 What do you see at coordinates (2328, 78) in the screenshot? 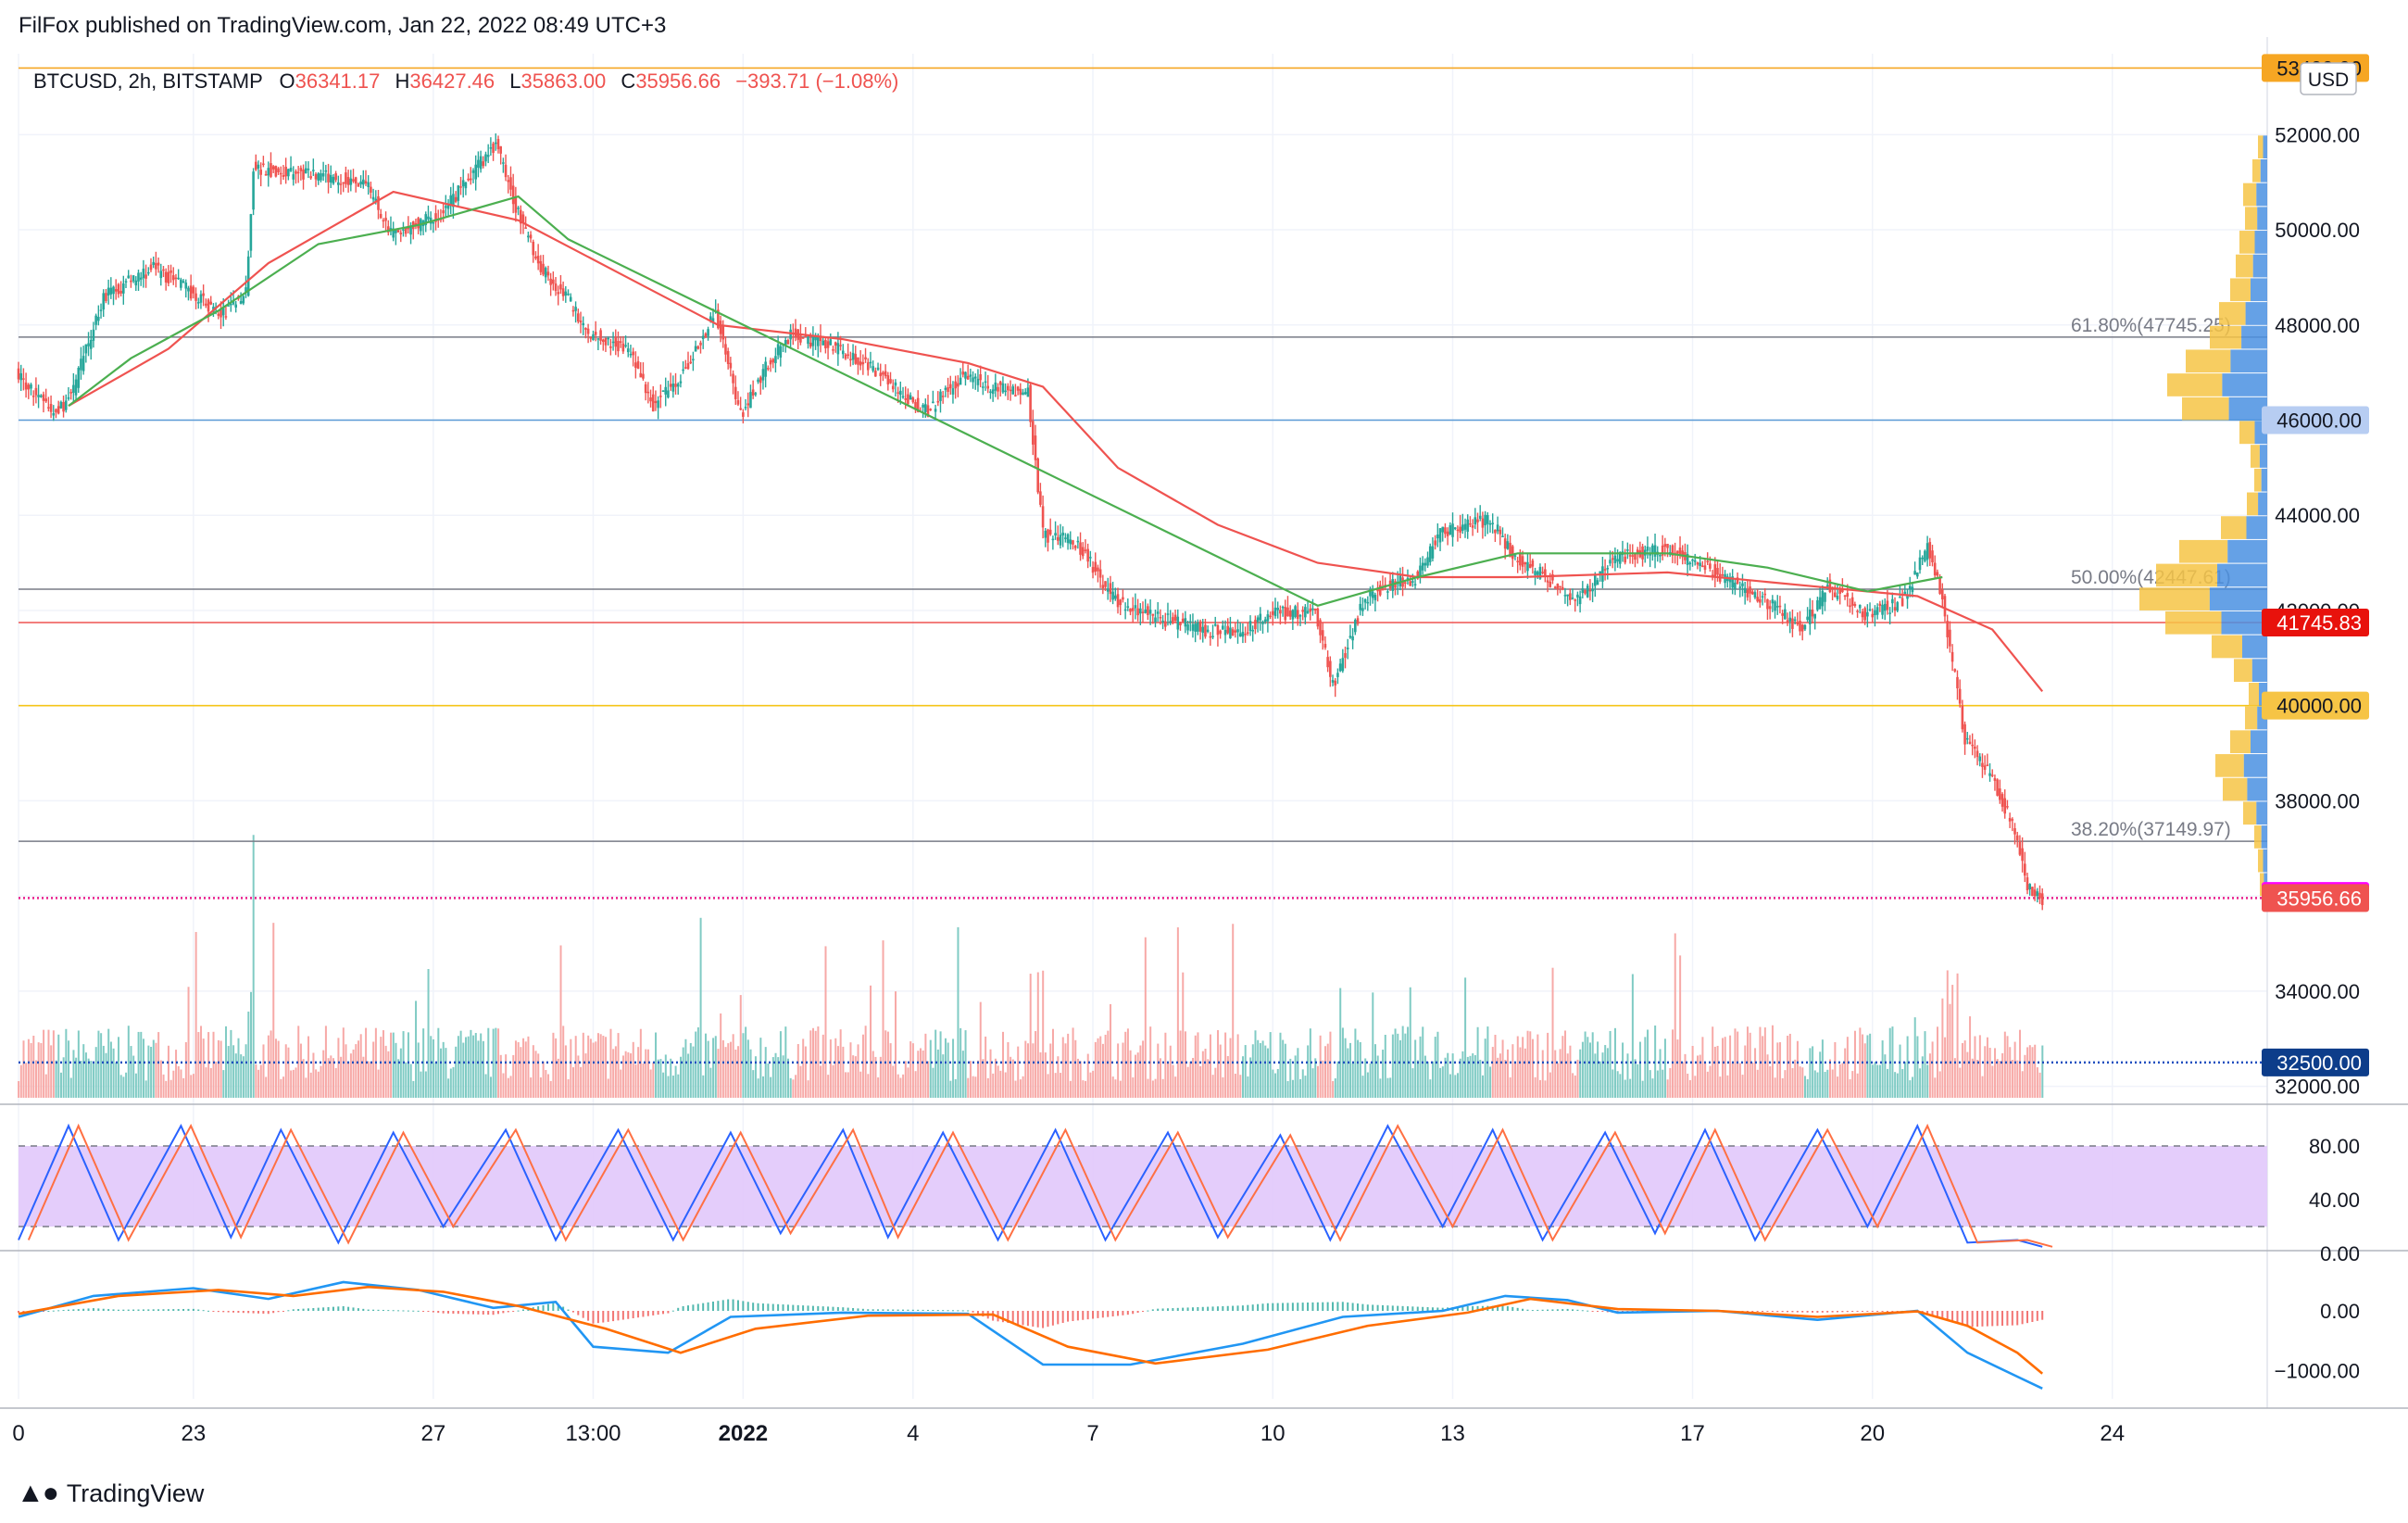
I see `currency-badge: USD` at bounding box center [2328, 78].